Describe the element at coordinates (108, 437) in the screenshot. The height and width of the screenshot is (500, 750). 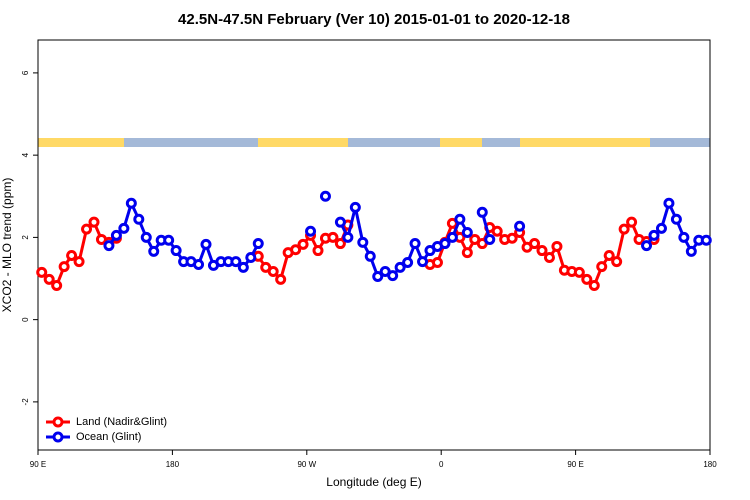
I see `legend-label: Ocean (Glint)` at that location.